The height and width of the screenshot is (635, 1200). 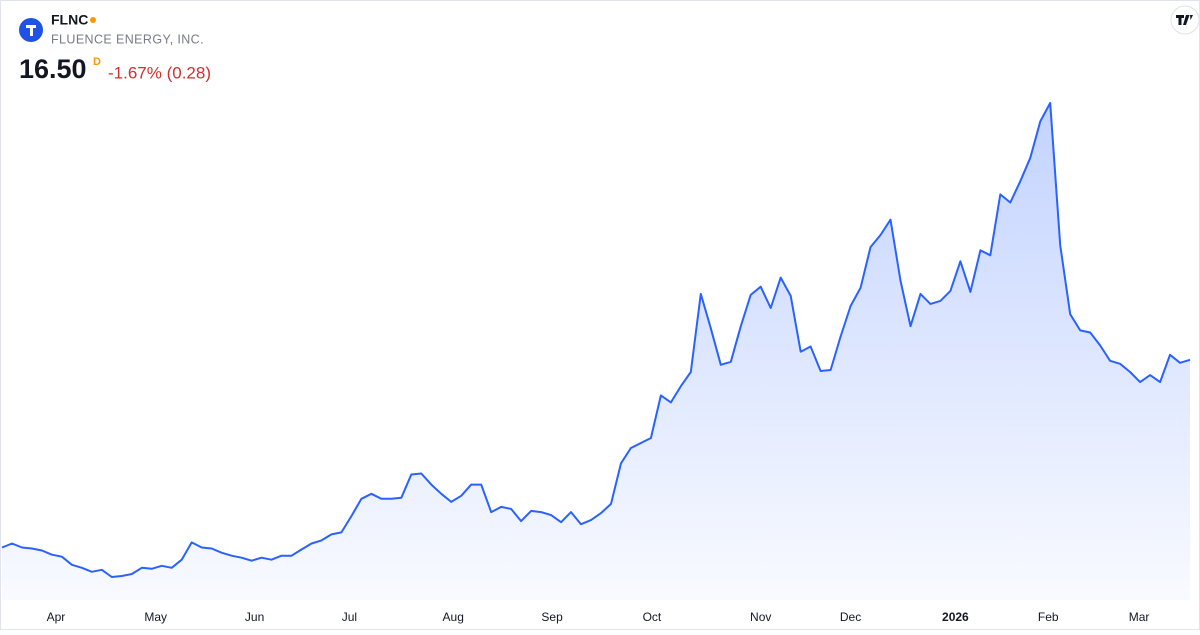 What do you see at coordinates (850, 617) in the screenshot?
I see `x-tick-label: Dec` at bounding box center [850, 617].